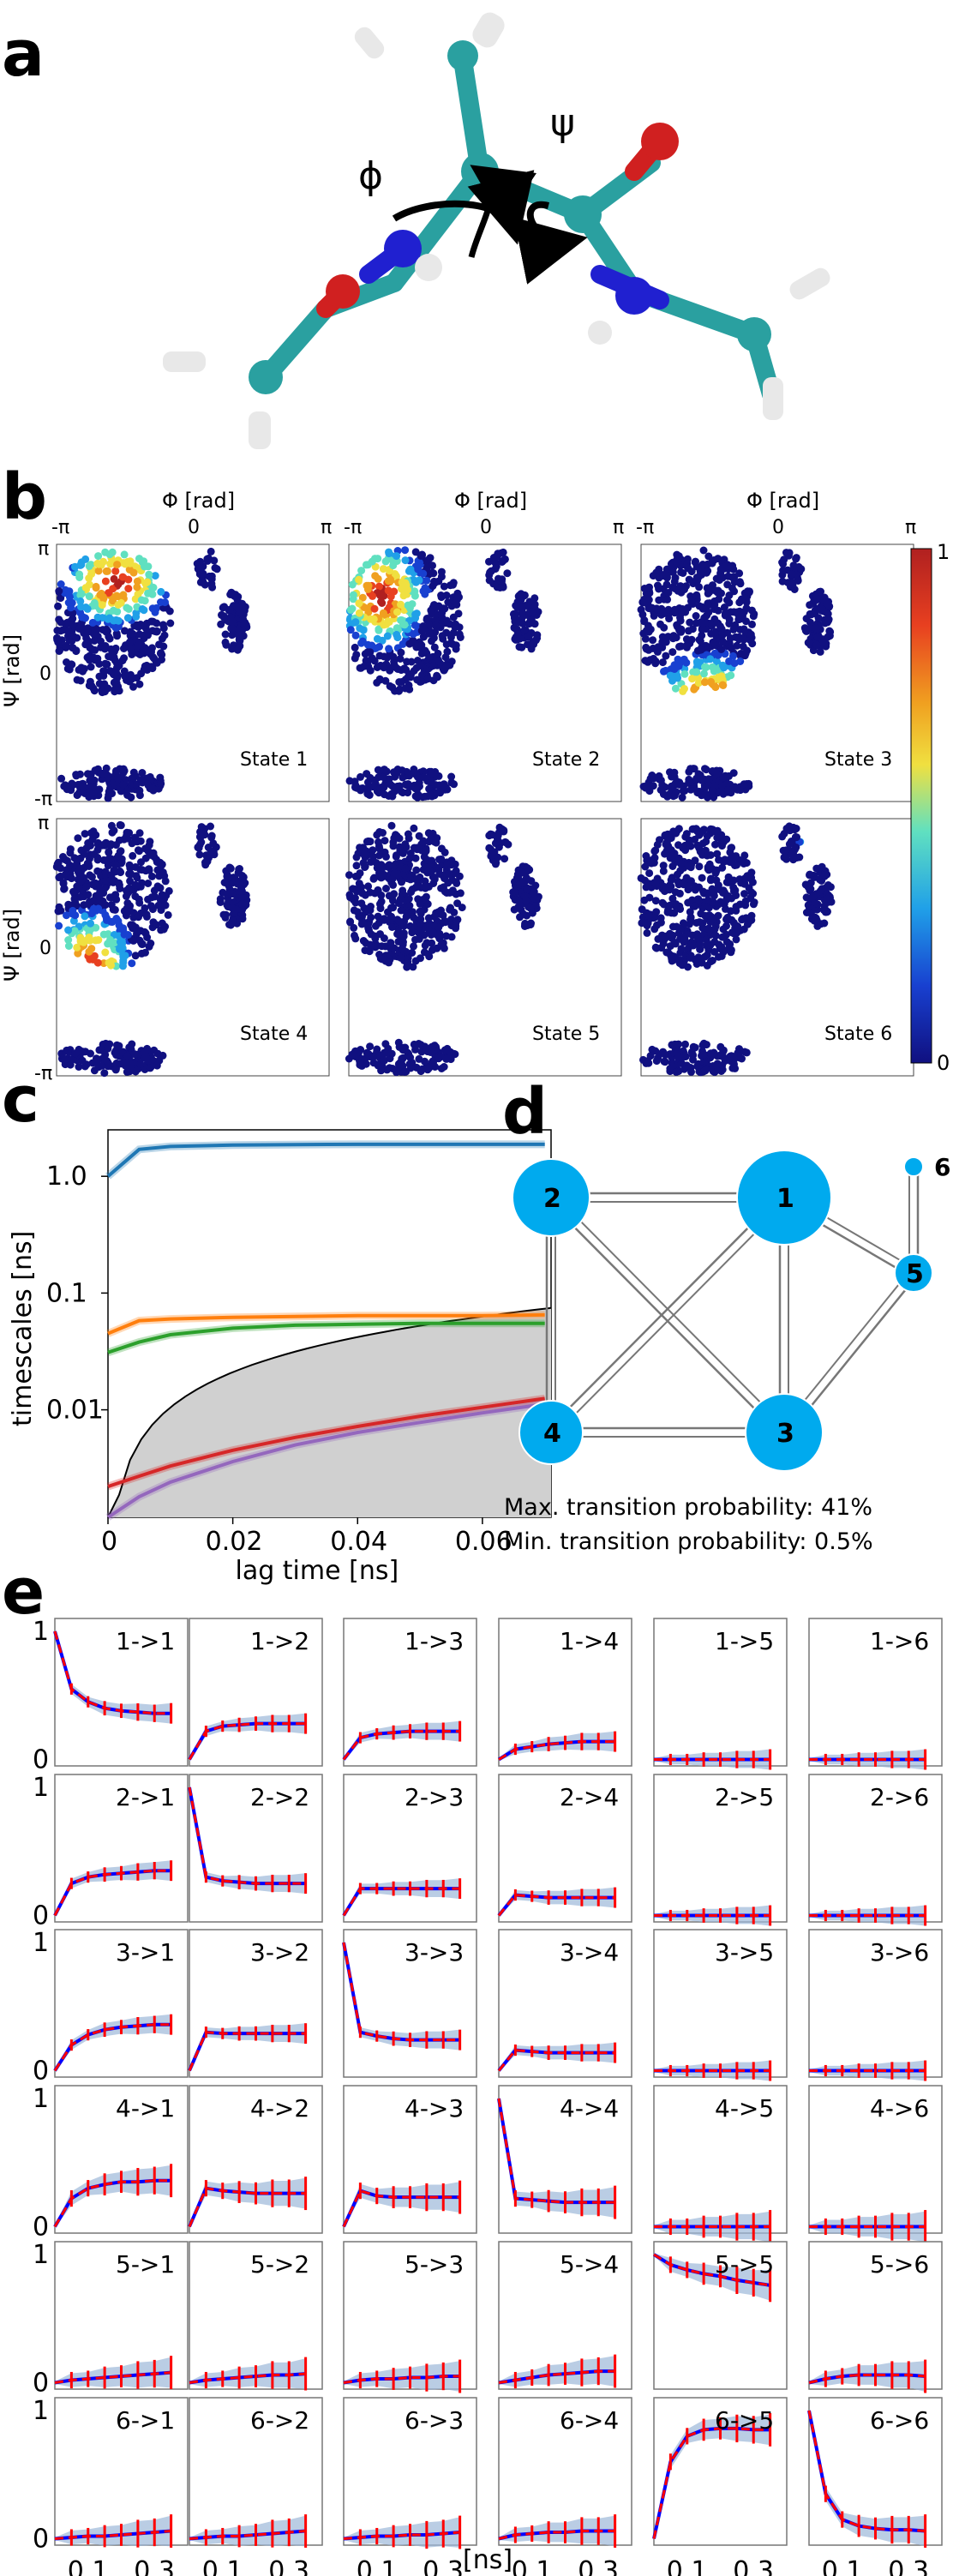  Describe the element at coordinates (720, 2486) in the screenshot. I see `ck-subplot-6-5: 6->5 0.1 0.3` at that location.